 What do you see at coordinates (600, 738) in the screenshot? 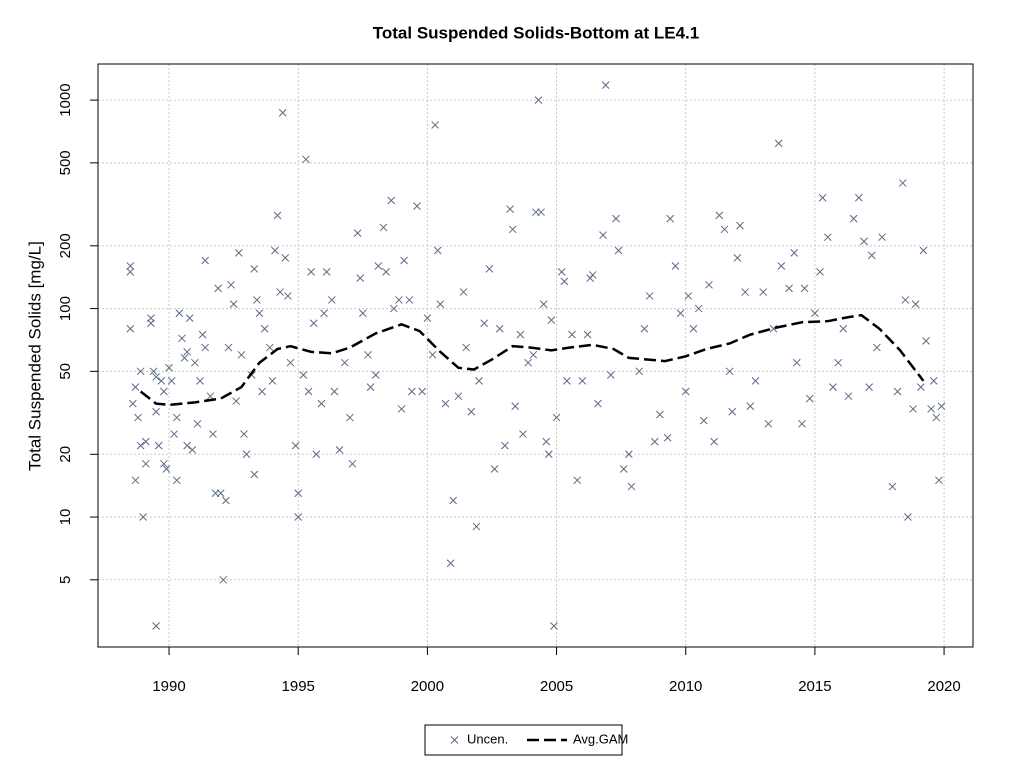
I see `legend-label: Avg.GAM` at bounding box center [600, 738].